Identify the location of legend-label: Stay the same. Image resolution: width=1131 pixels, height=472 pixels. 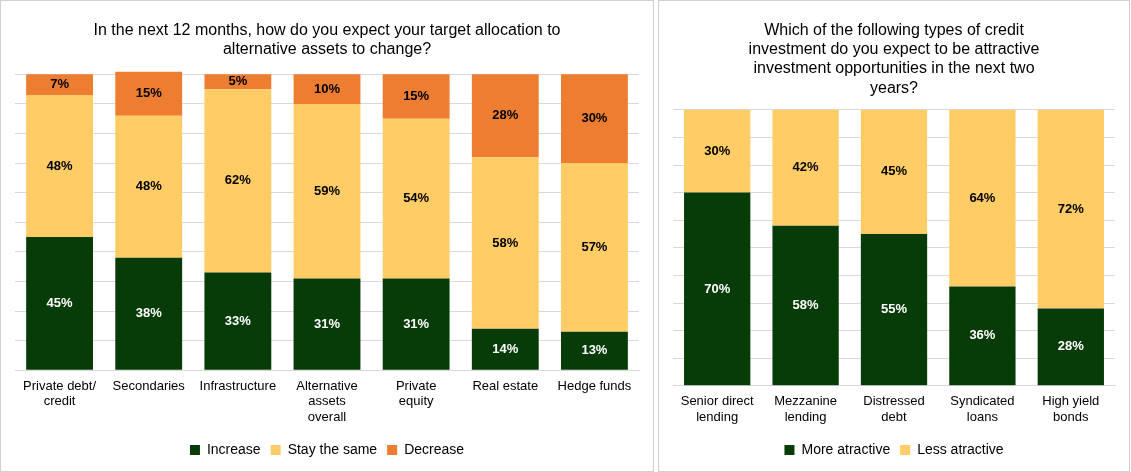
(332, 448).